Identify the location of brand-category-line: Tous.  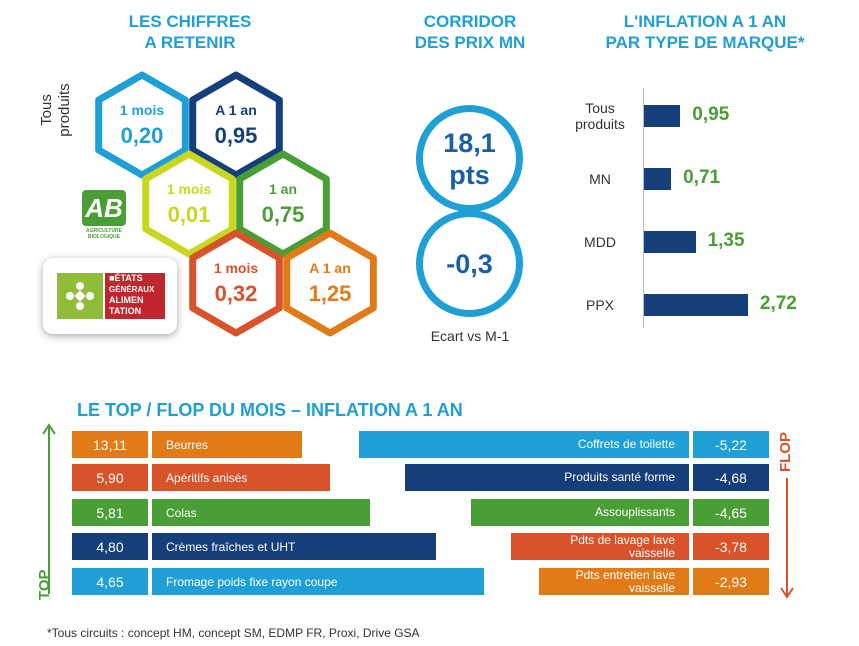
(600, 108).